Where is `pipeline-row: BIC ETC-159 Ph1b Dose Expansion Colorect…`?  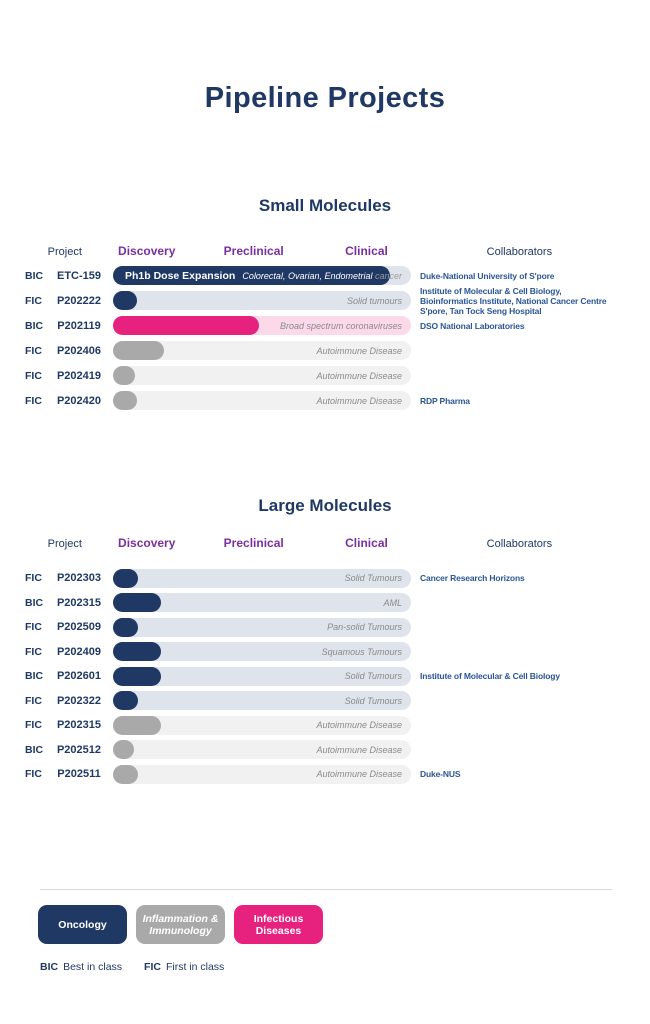
pipeline-row: BIC ETC-159 Ph1b Dose Expansion Colorect… is located at coordinates (325, 275).